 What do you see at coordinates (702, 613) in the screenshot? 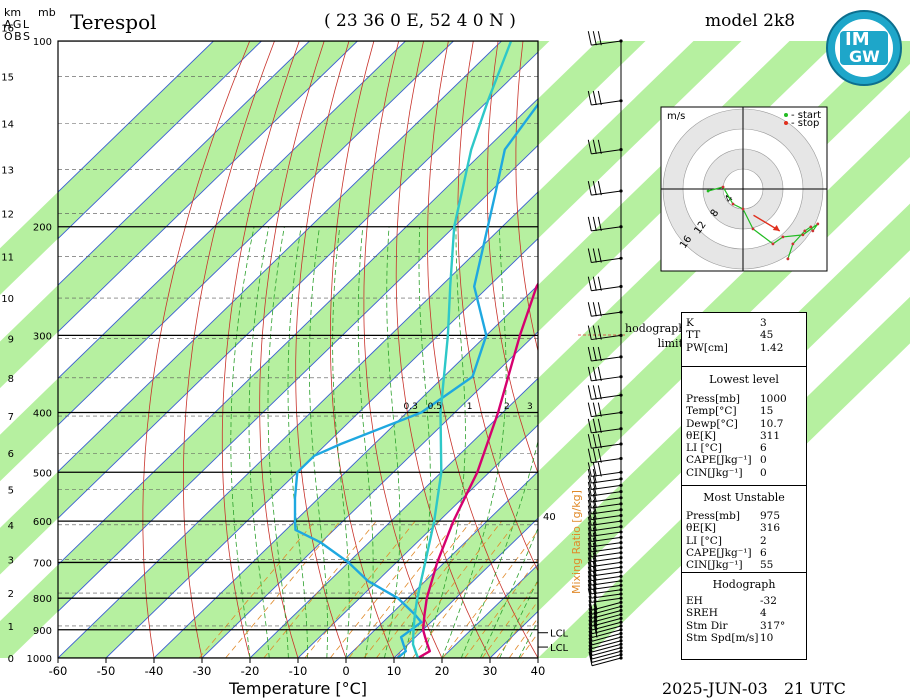
I see `hodograph-index-label: SREH` at bounding box center [702, 613].